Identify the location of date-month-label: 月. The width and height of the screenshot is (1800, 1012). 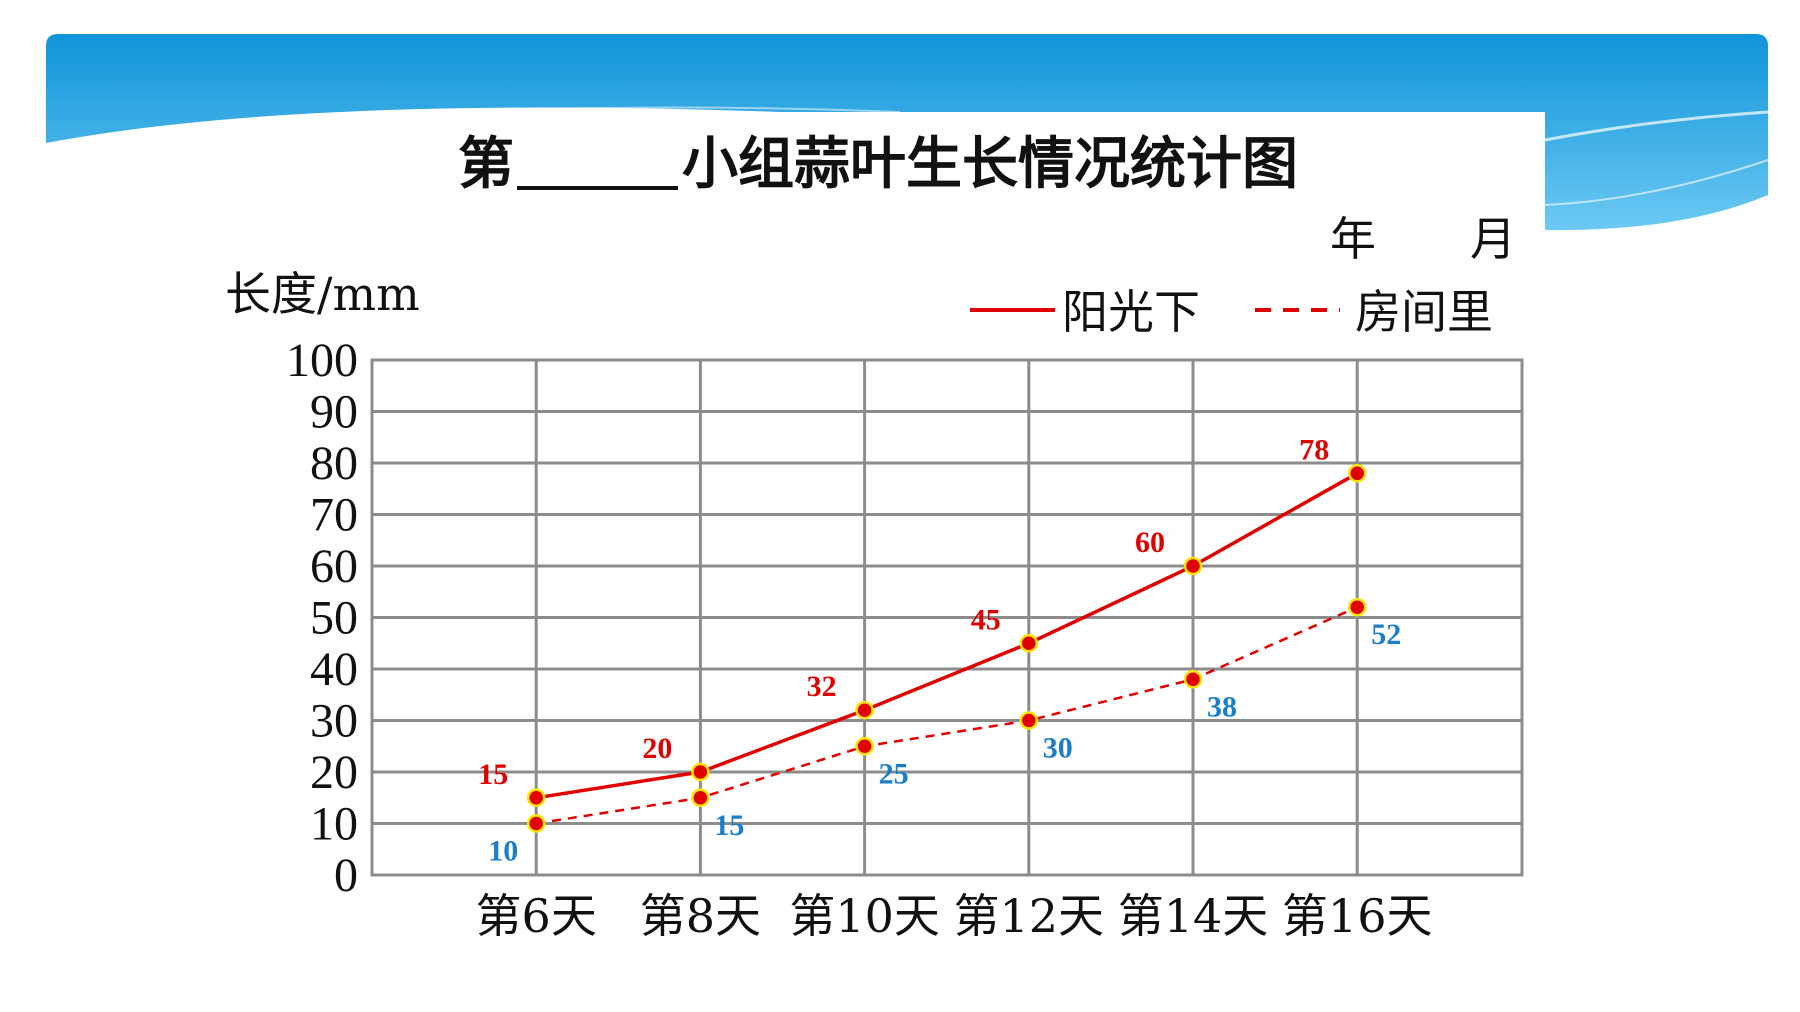
(1493, 239).